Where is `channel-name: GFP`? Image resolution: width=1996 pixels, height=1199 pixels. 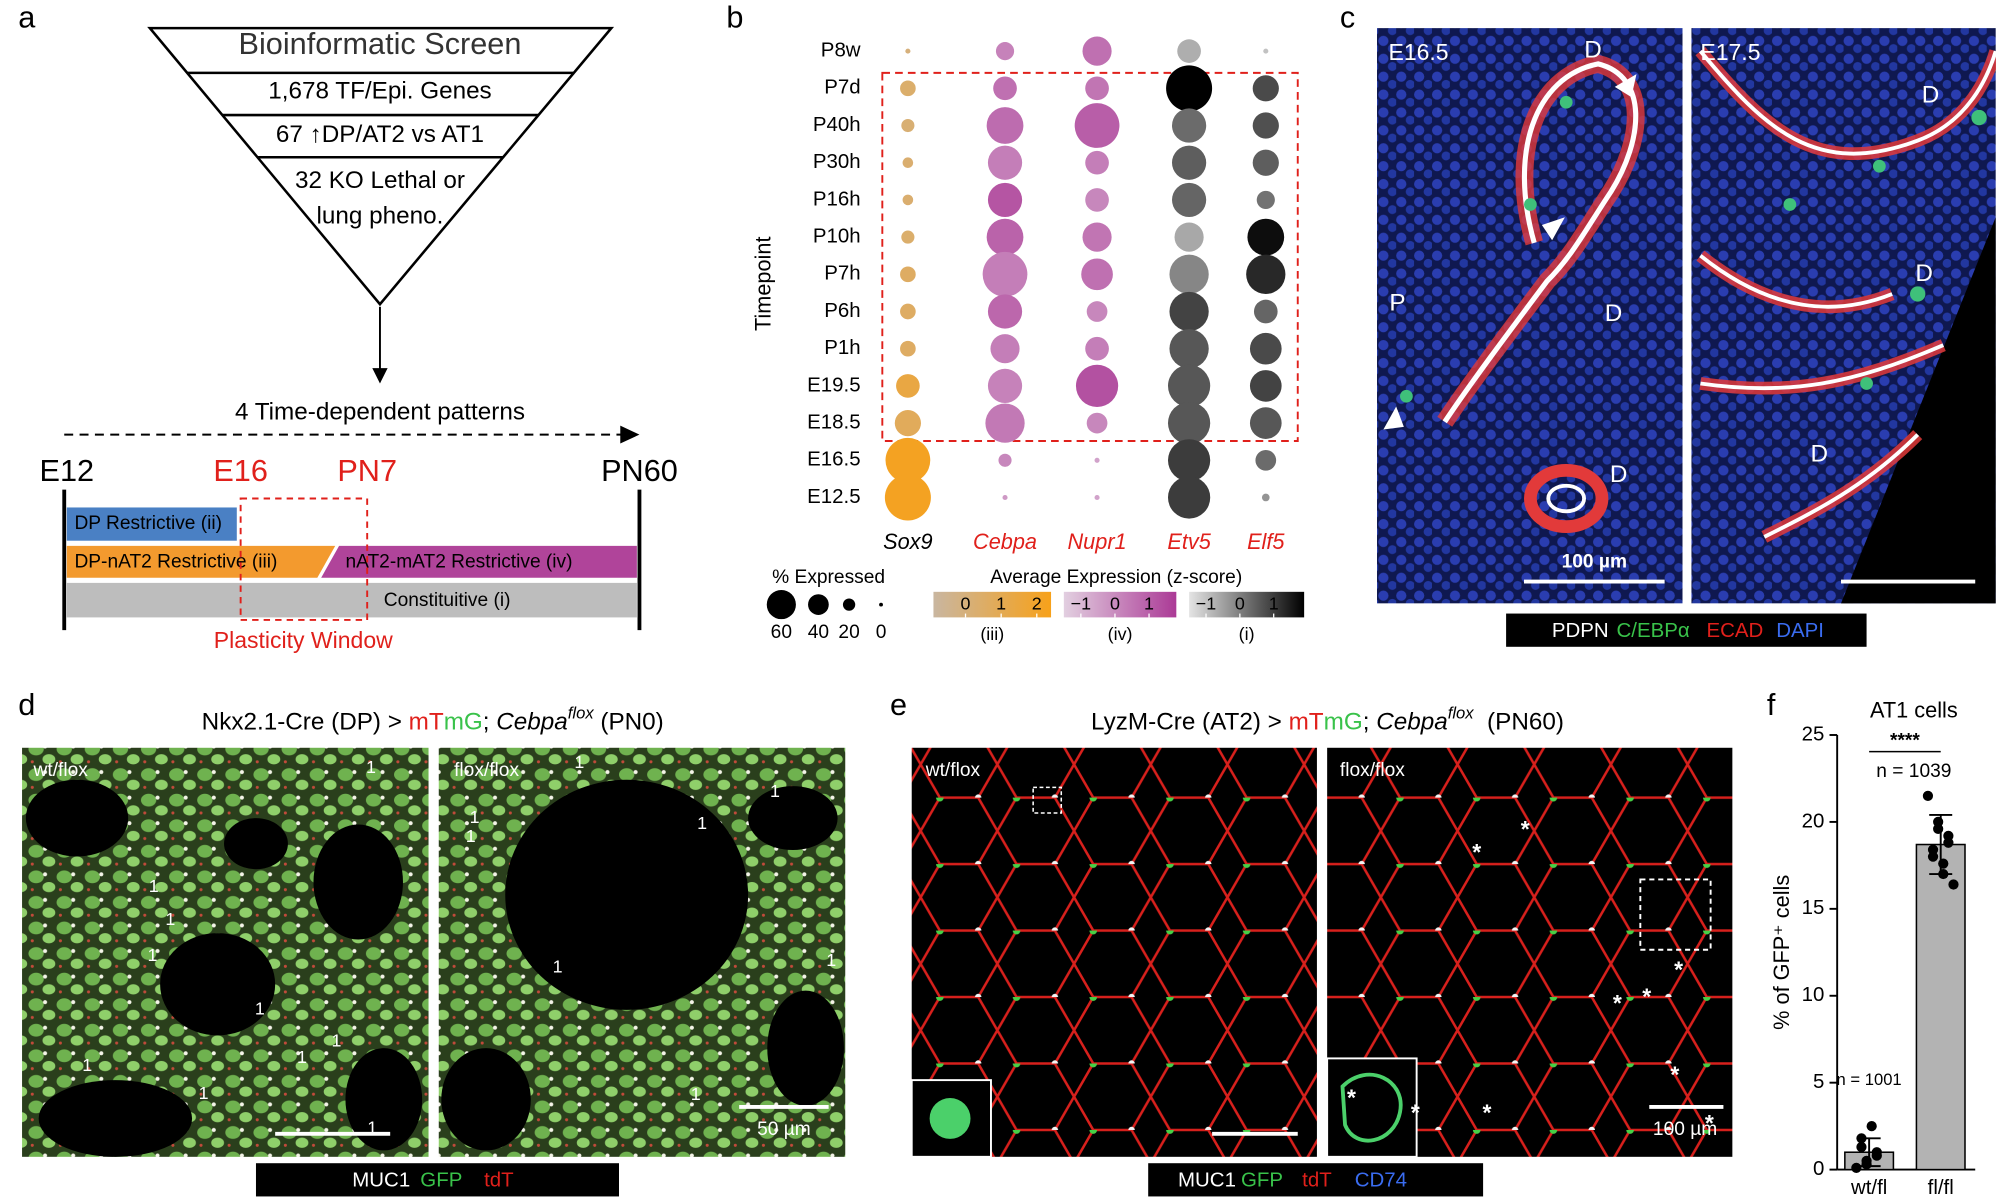
channel-name: GFP is located at coordinates (441, 1180).